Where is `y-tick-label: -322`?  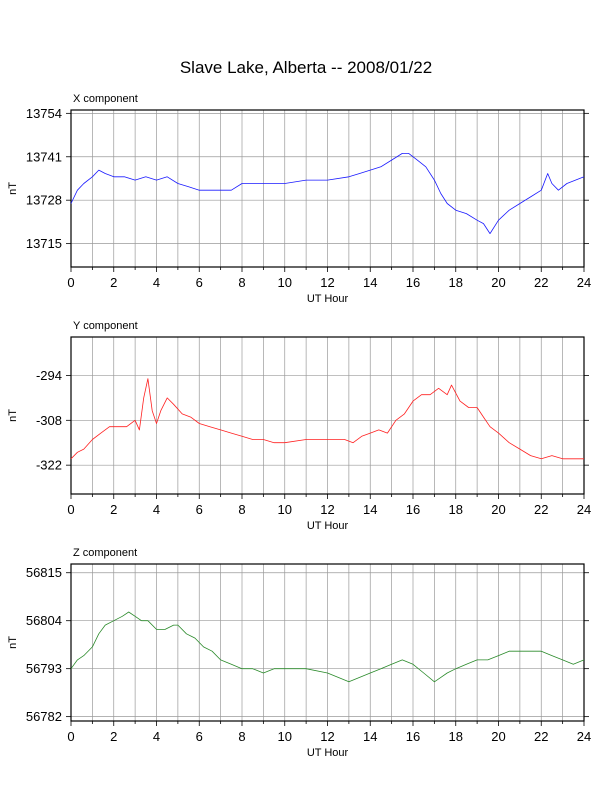
y-tick-label: -322 is located at coordinates (49, 465).